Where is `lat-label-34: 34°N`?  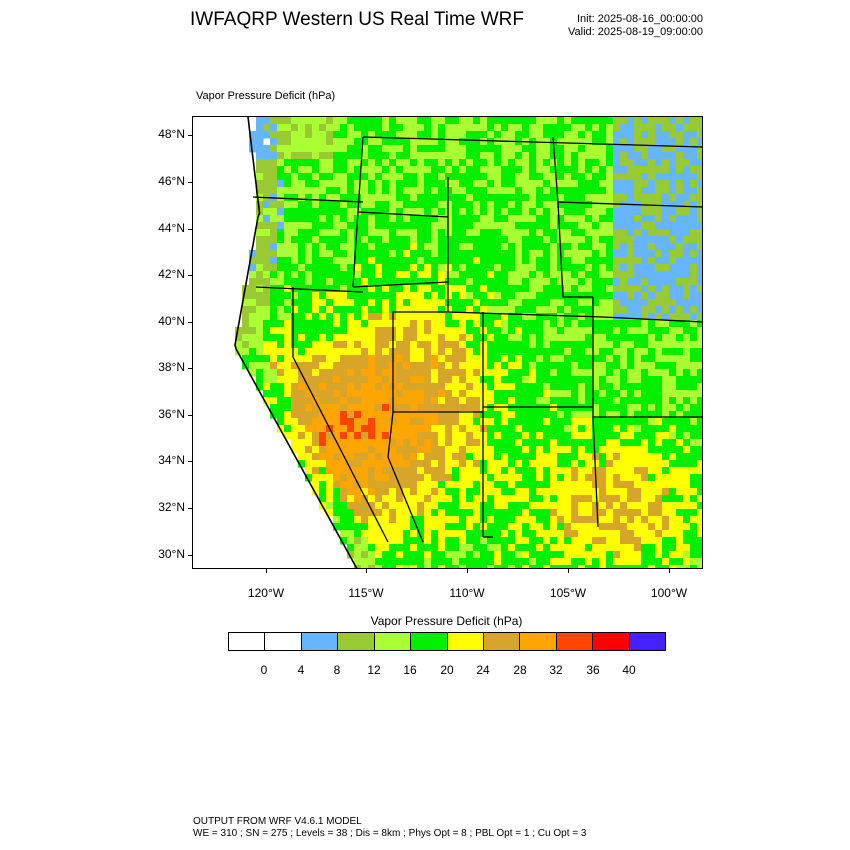 lat-label-34: 34°N is located at coordinates (171, 460).